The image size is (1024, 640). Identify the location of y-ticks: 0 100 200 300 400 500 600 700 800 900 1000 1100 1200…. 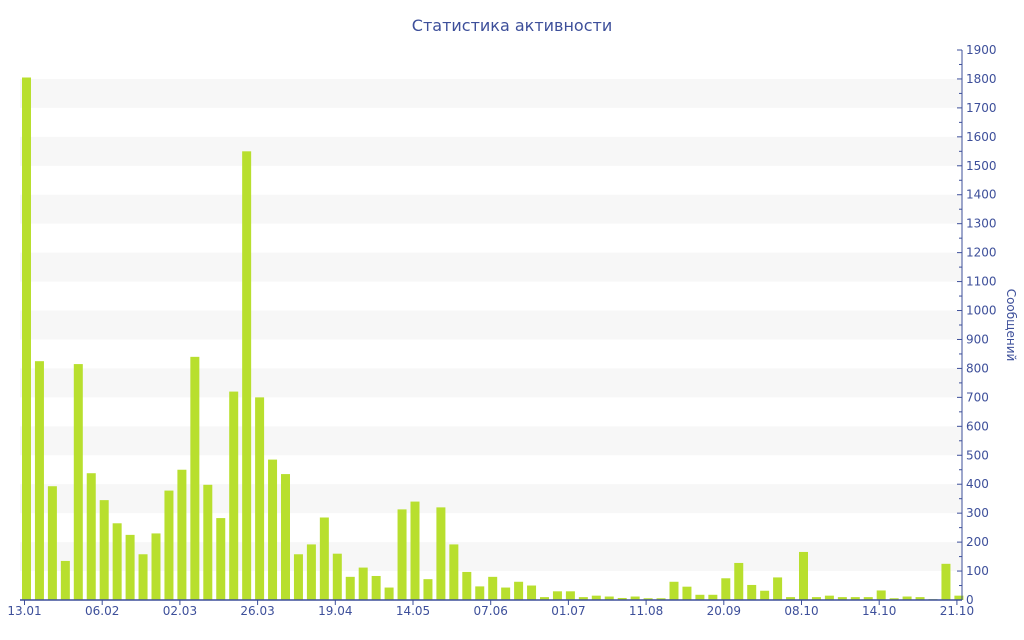
(977, 325).